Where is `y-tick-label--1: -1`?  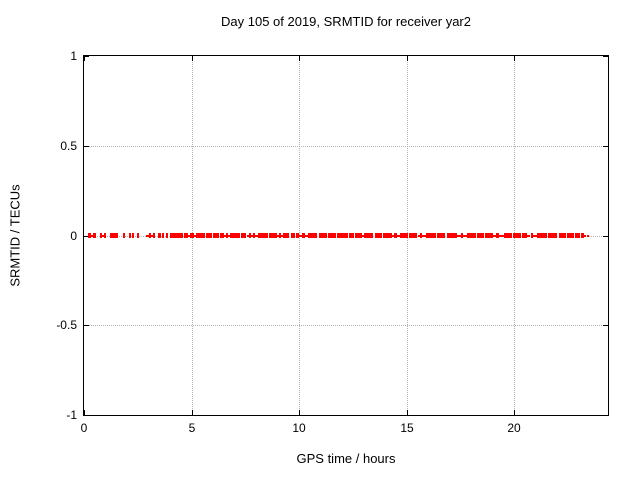
y-tick-label--1: -1 is located at coordinates (71, 415).